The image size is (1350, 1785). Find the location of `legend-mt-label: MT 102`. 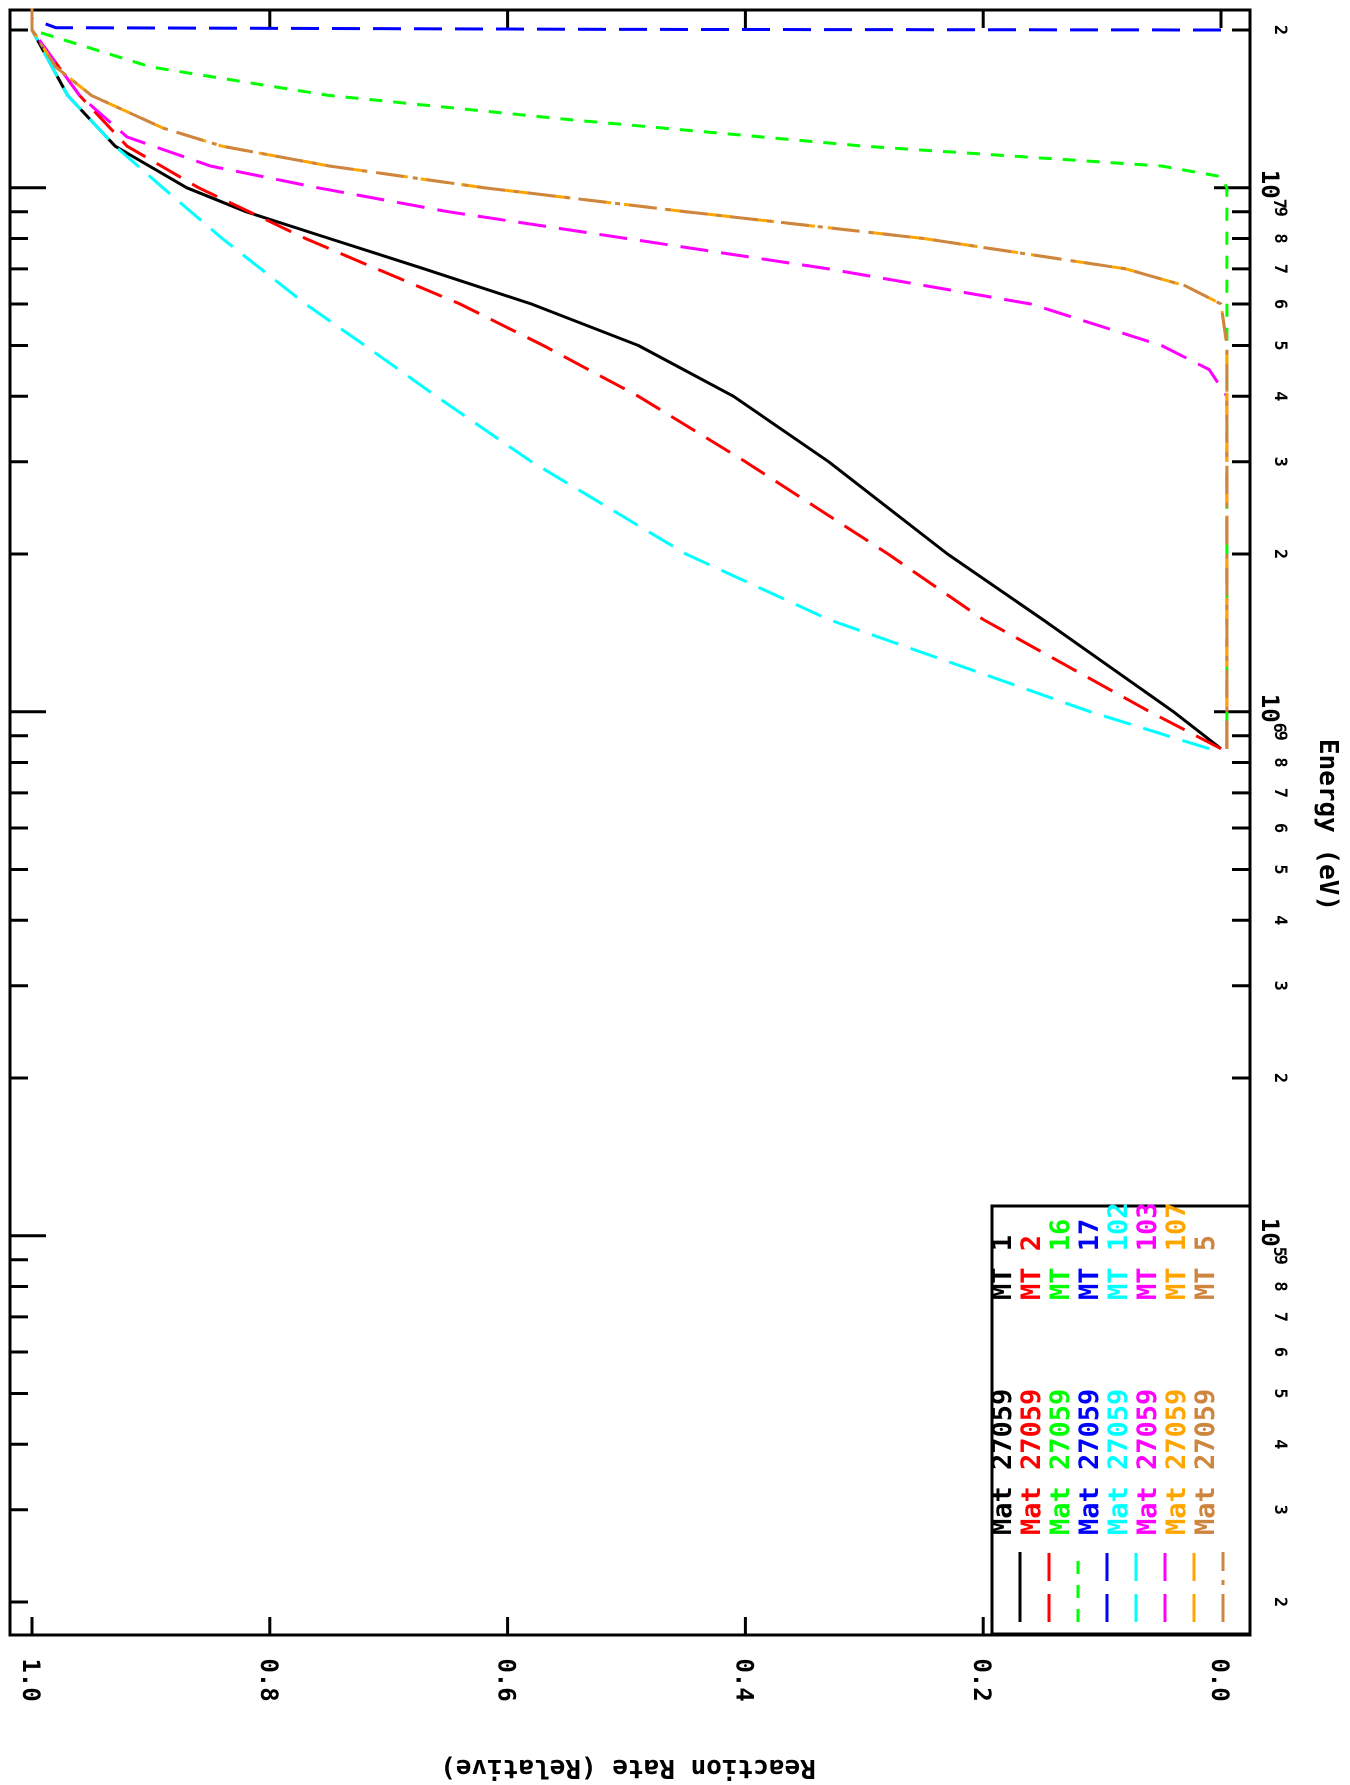

legend-mt-label: MT 102 is located at coordinates (1118, 1251).